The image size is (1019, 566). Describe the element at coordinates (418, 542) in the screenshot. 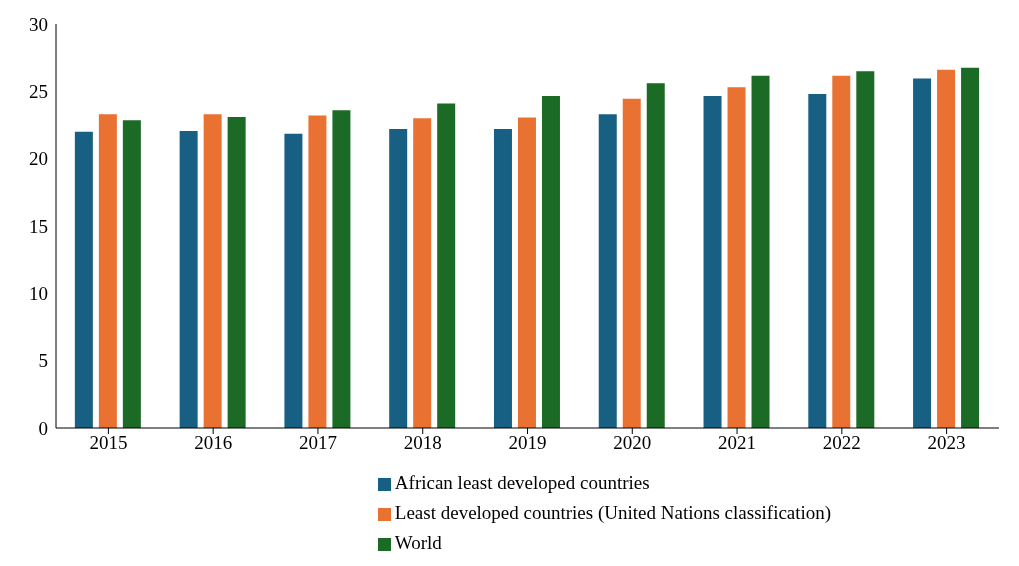

I see `legend-label: World` at that location.